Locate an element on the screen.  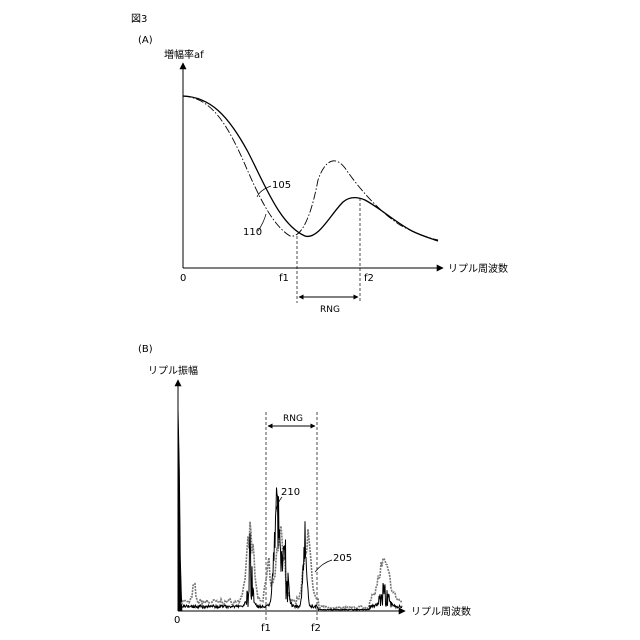
panel-b-x-axis-label: リプル周波数 is located at coordinates (441, 611).